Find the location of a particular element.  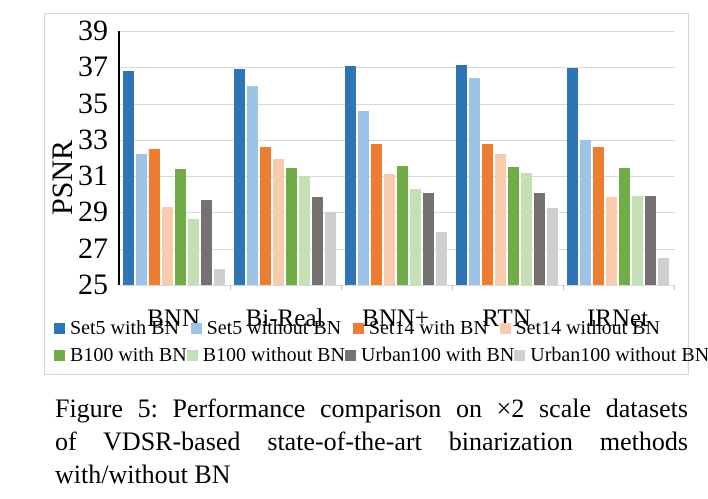

bar-IRNet-b100-without-bn is located at coordinates (637, 240).